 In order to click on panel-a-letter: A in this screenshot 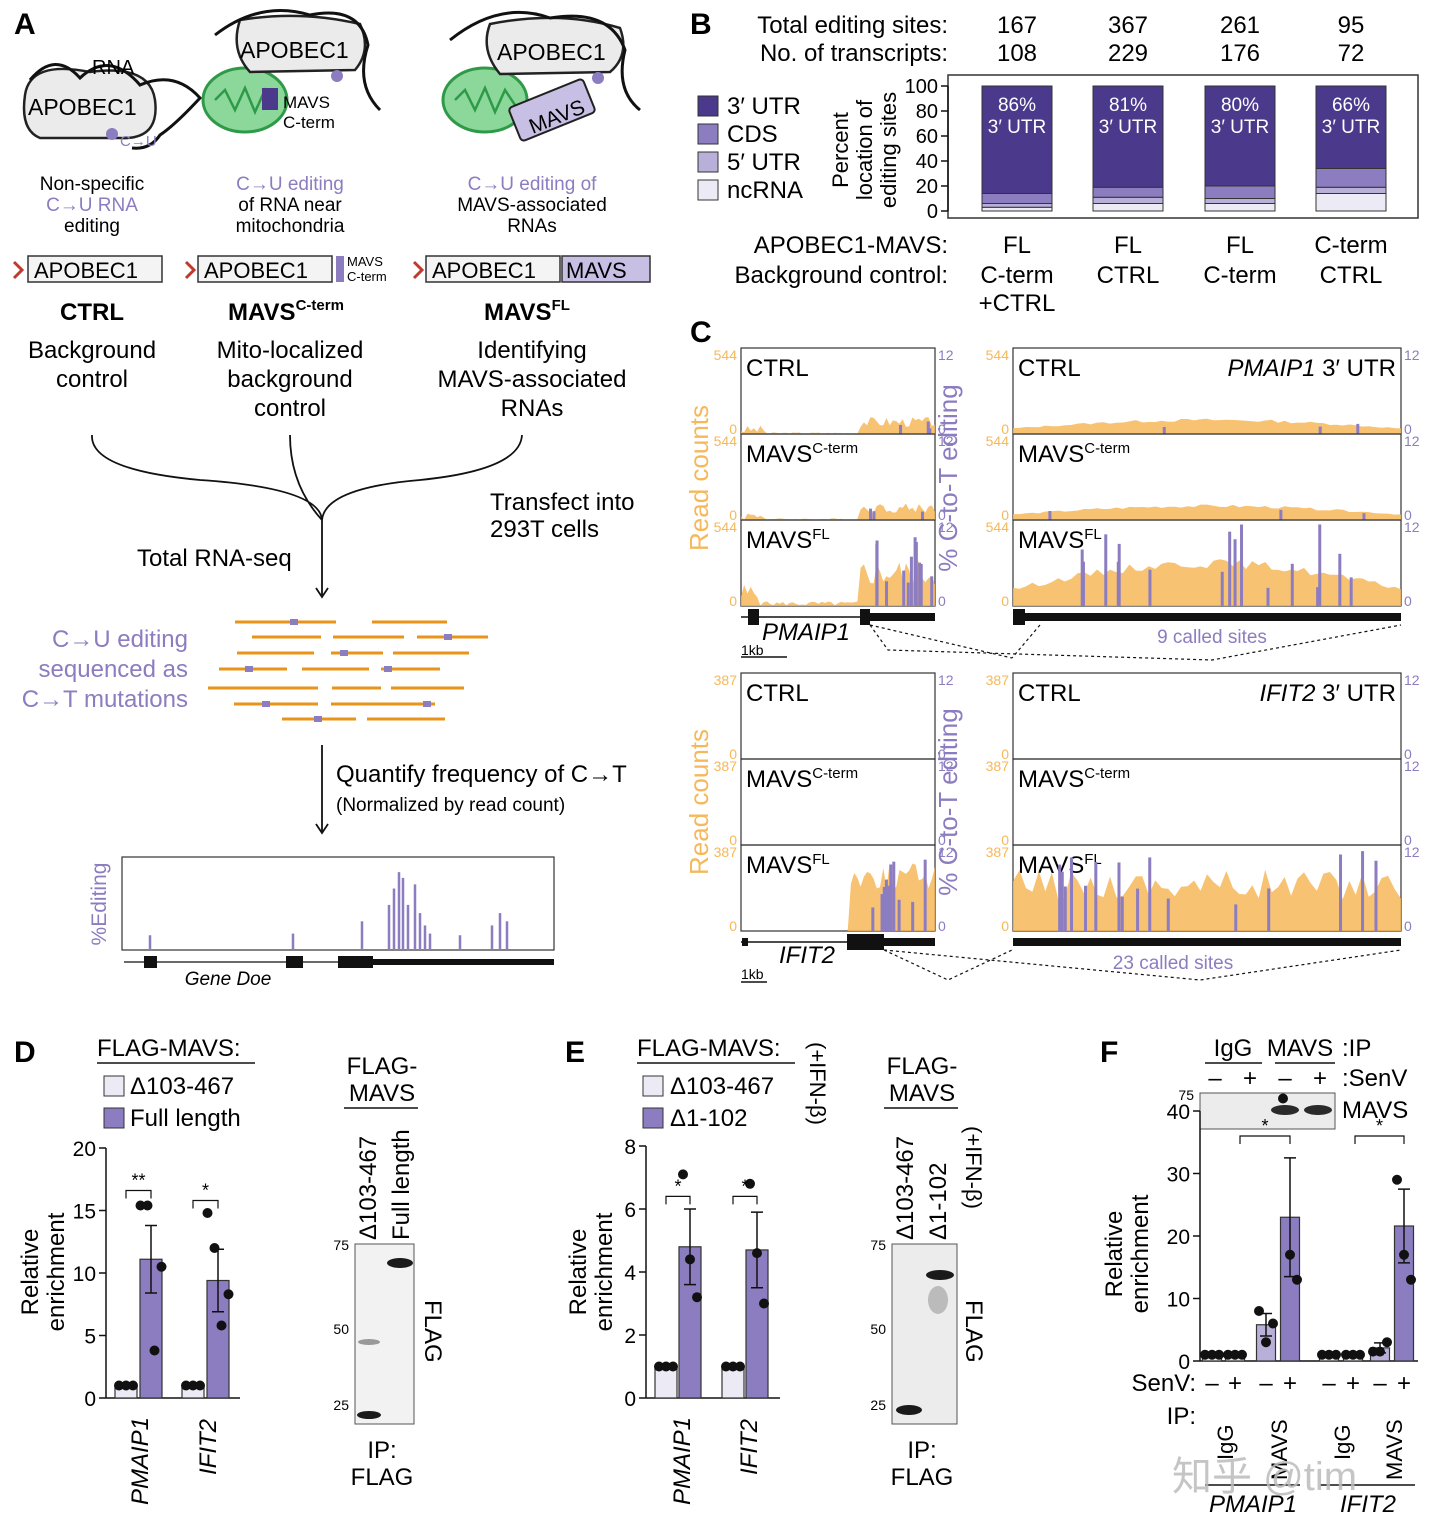, I will do `click(25, 24)`.